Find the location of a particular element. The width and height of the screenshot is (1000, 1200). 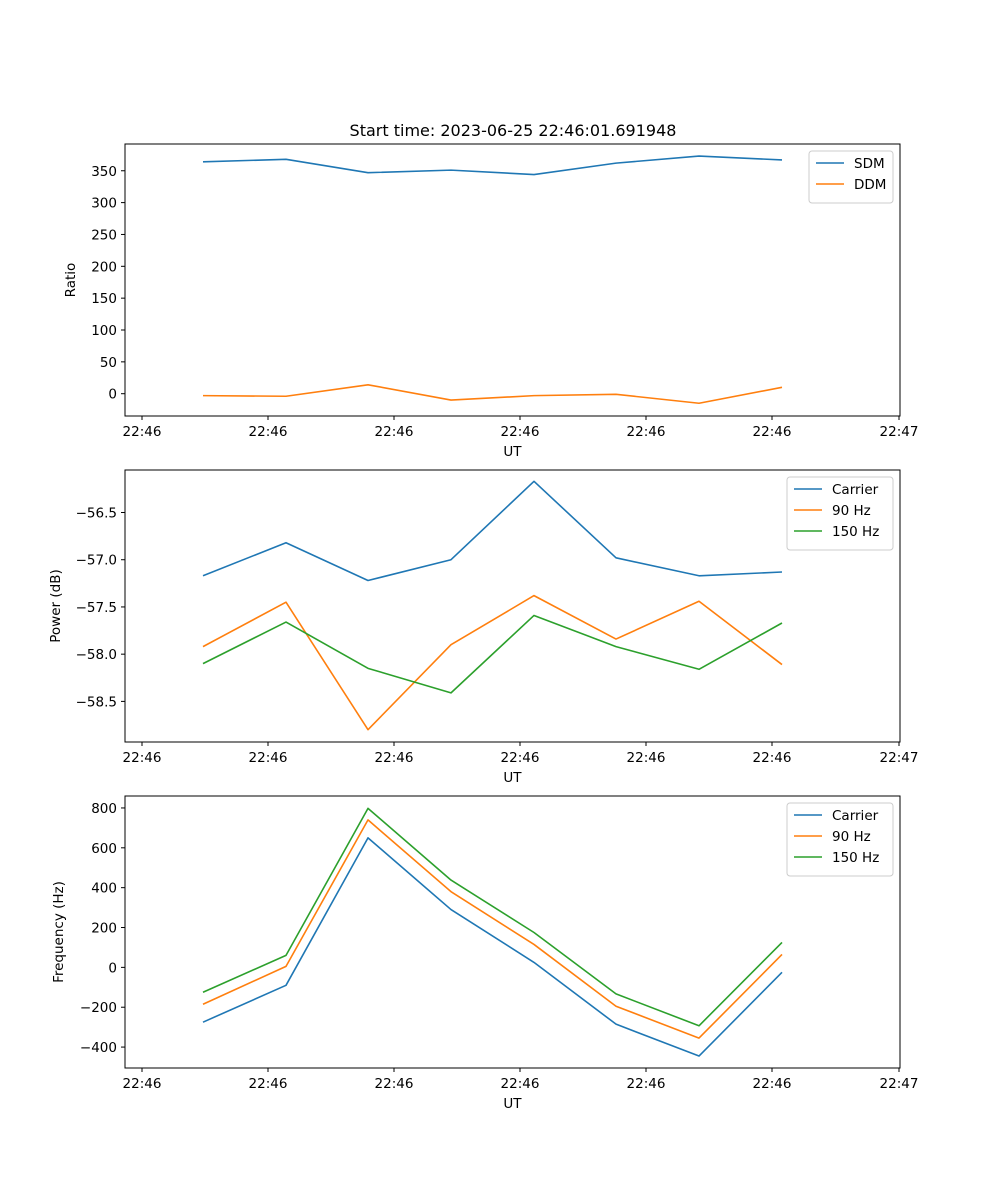

frequency-series-carrier-line is located at coordinates (492, 947).